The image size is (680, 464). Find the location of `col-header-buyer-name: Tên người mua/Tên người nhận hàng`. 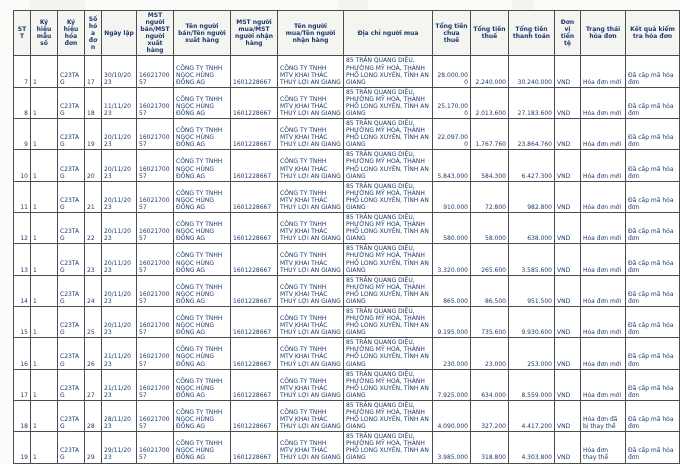

col-header-buyer-name: Tên người mua/Tên người nhận hàng is located at coordinates (310, 33).